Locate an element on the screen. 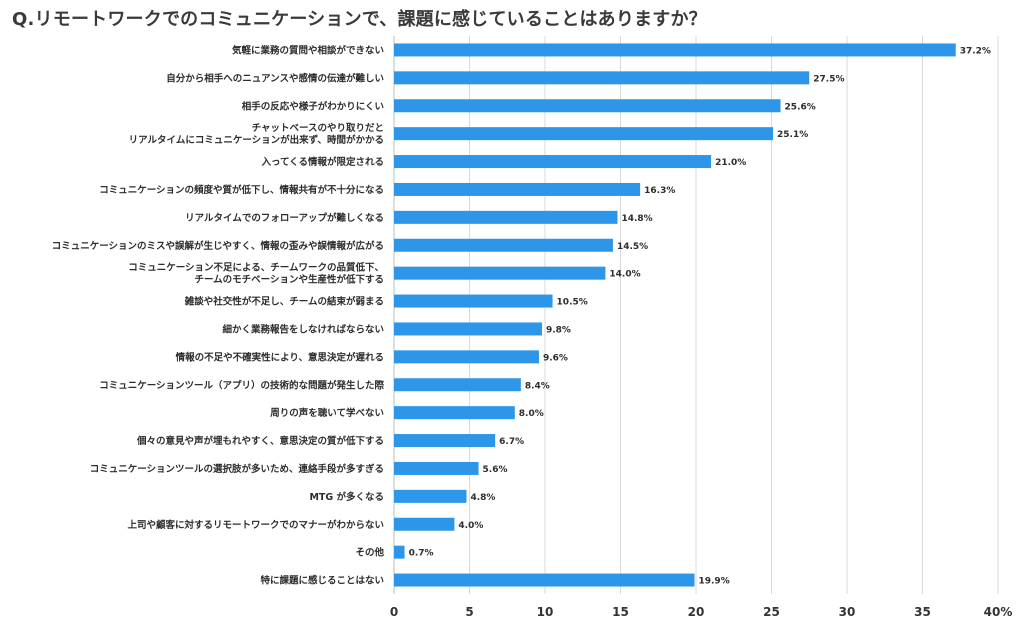 The width and height of the screenshot is (1024, 626). data-label: 25.1% is located at coordinates (792, 135).